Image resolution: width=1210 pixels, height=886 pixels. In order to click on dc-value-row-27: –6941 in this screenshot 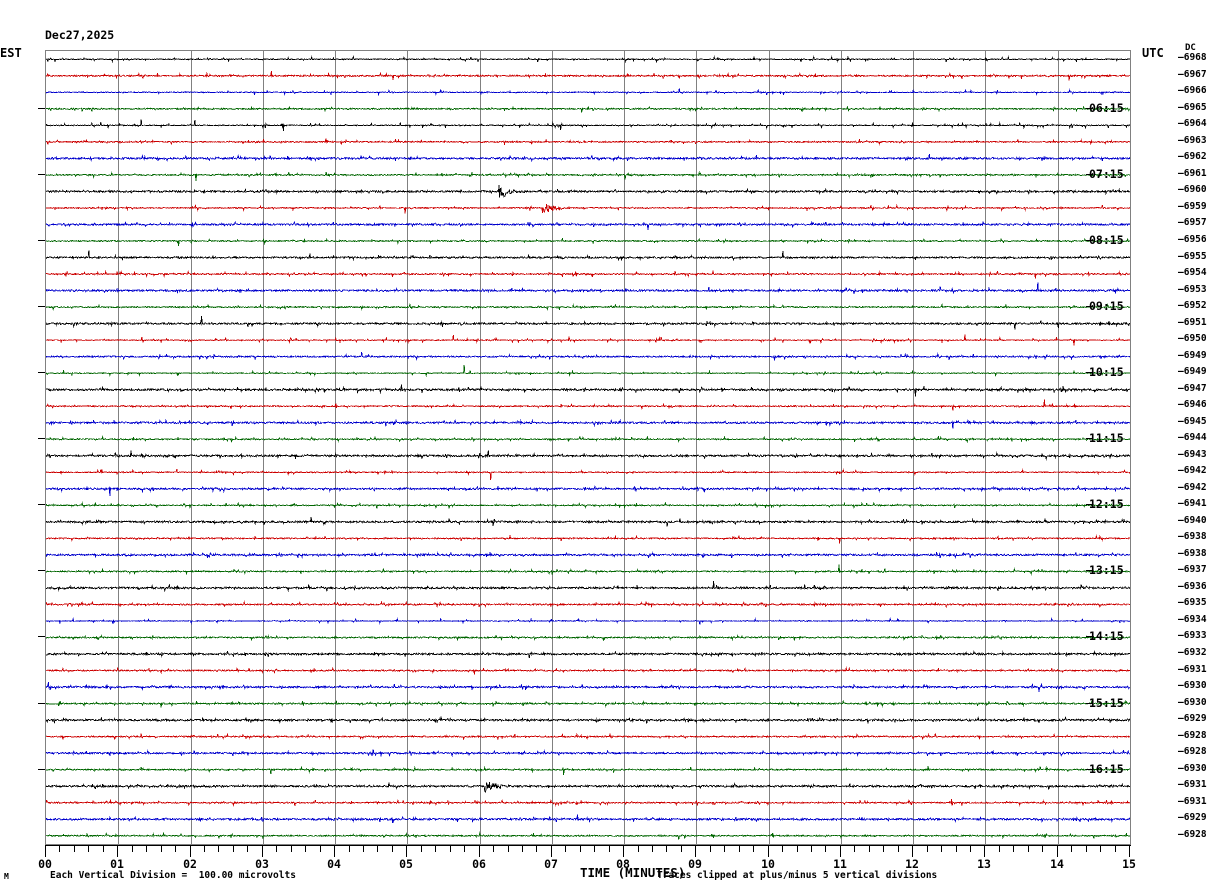, I will do `click(1192, 504)`.